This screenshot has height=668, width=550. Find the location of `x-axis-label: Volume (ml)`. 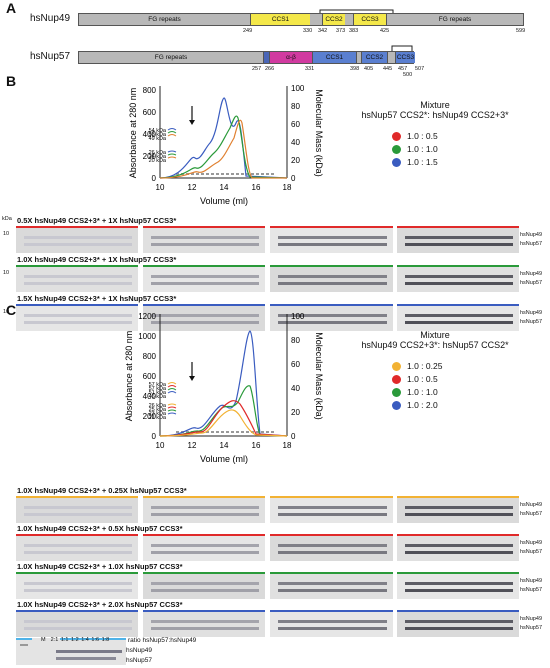

x-axis-label: Volume (ml) is located at coordinates (224, 459).